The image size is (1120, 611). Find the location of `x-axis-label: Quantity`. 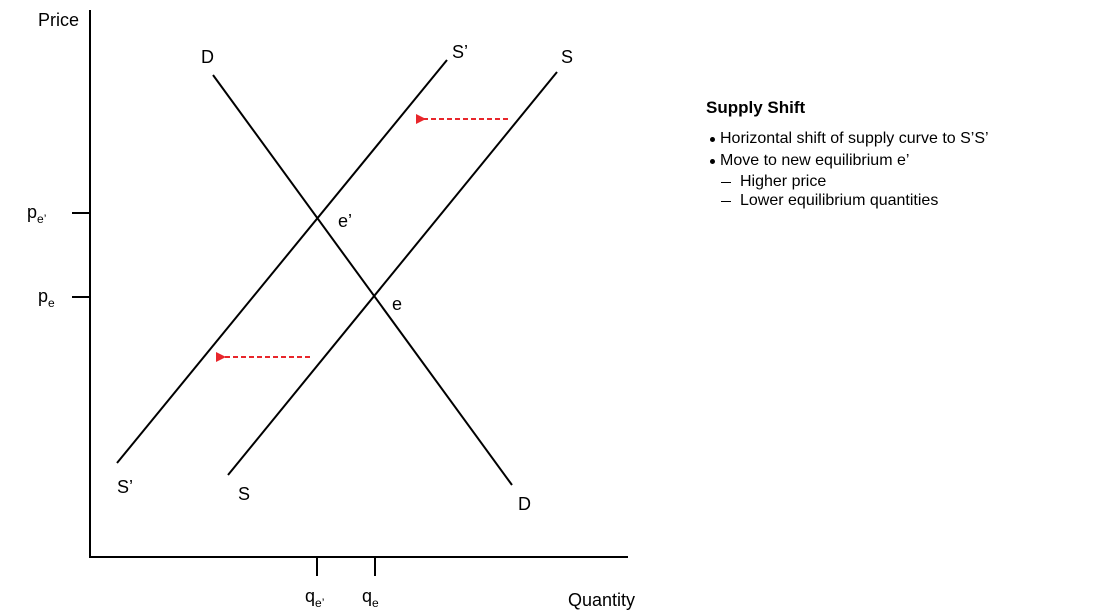

x-axis-label: Quantity is located at coordinates (601, 600).